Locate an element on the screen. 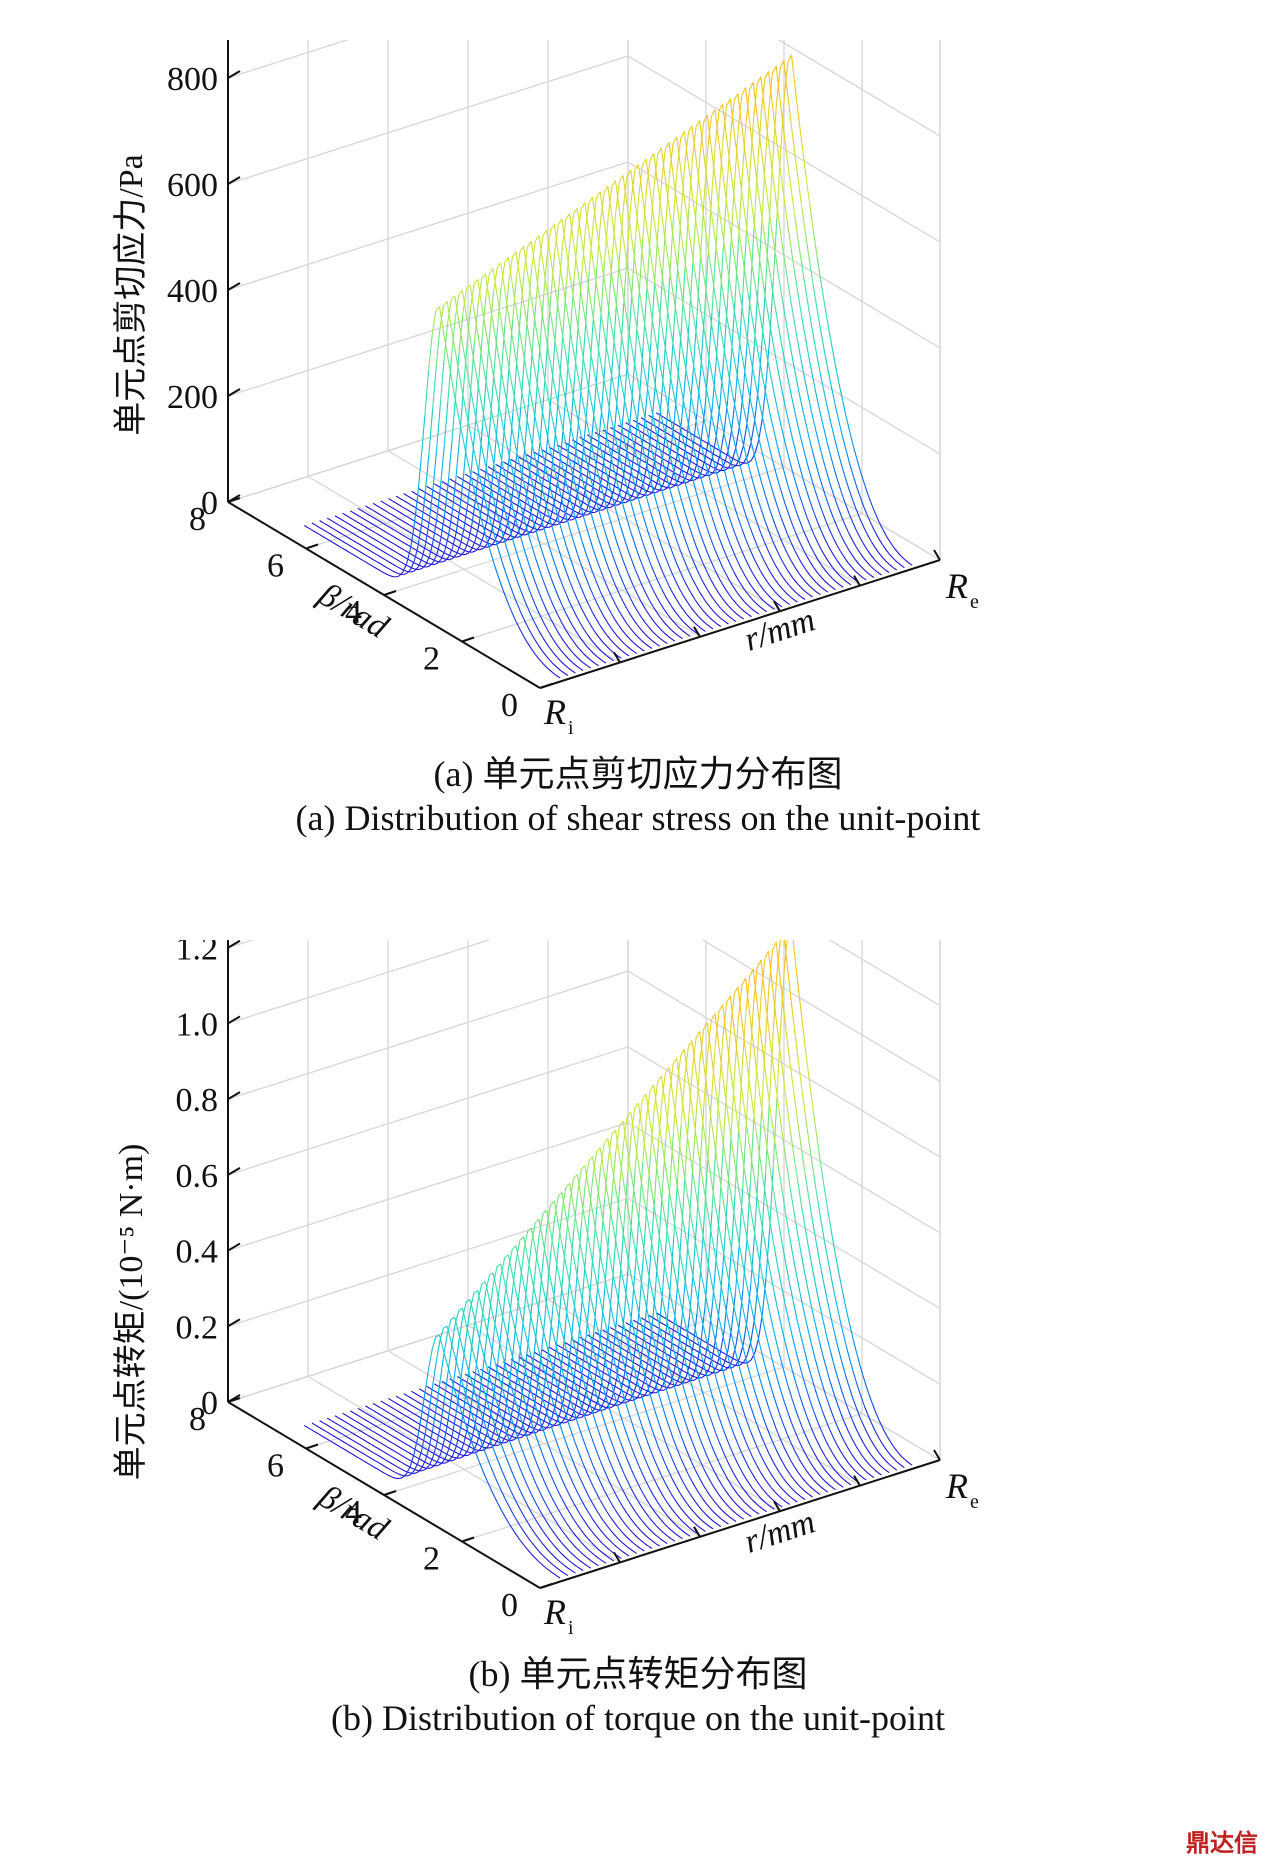  z-tick-label: 800 is located at coordinates (192, 79).